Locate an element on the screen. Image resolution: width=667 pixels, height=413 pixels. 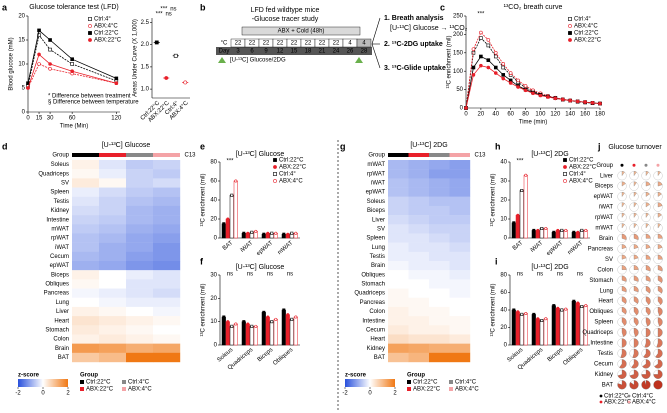
y-tick-label: 100 is located at coordinates (458, 72).